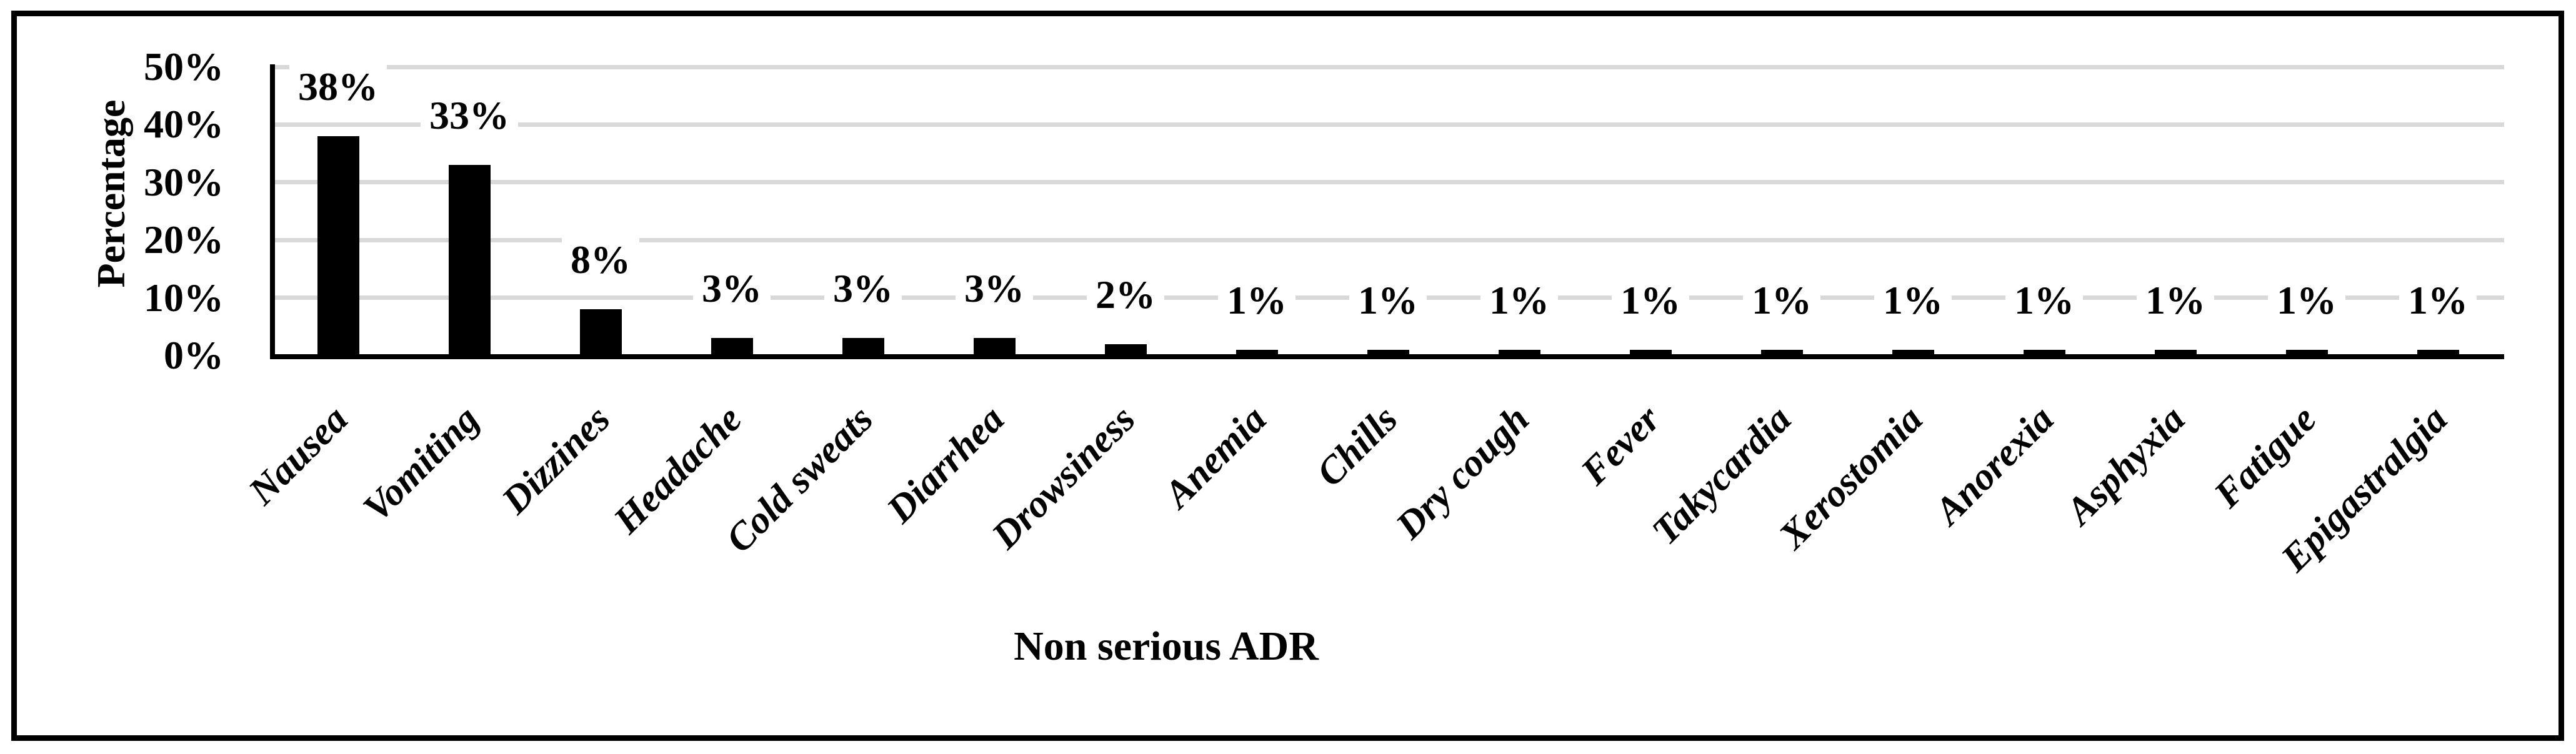 This screenshot has width=2576, height=754. What do you see at coordinates (194, 355) in the screenshot?
I see `y-tick-0pct: 0%` at bounding box center [194, 355].